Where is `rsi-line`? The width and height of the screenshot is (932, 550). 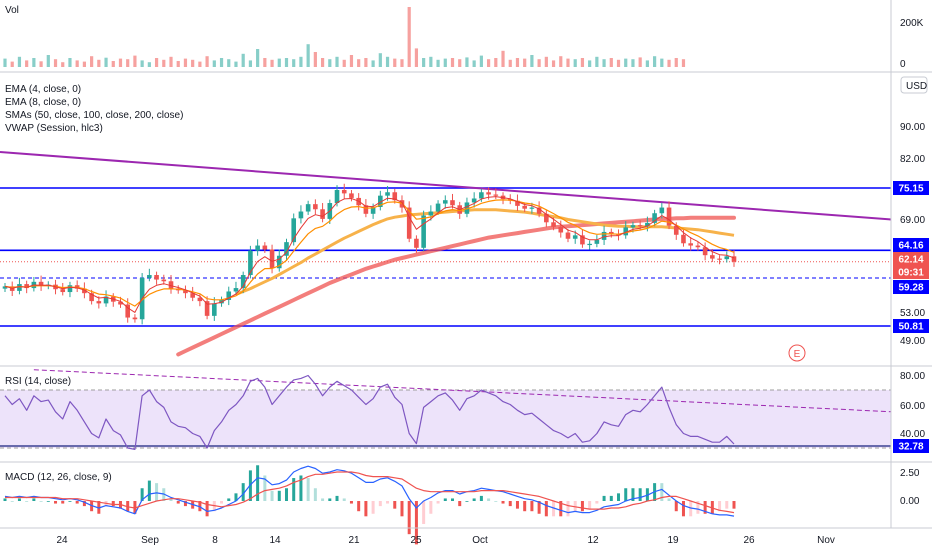 rsi-line is located at coordinates (369, 412).